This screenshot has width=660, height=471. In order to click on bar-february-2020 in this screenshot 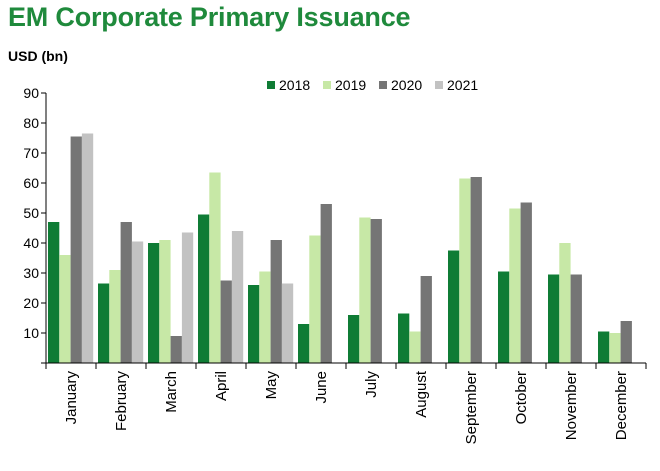, I will do `click(126, 292)`.